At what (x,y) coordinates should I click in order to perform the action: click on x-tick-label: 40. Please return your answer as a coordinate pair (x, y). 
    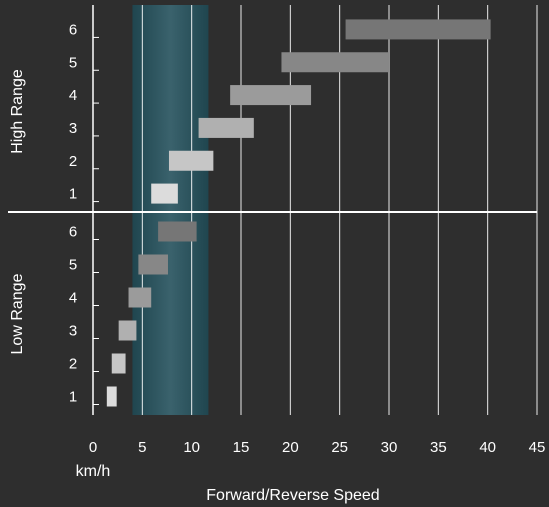
    Looking at the image, I should click on (487, 447).